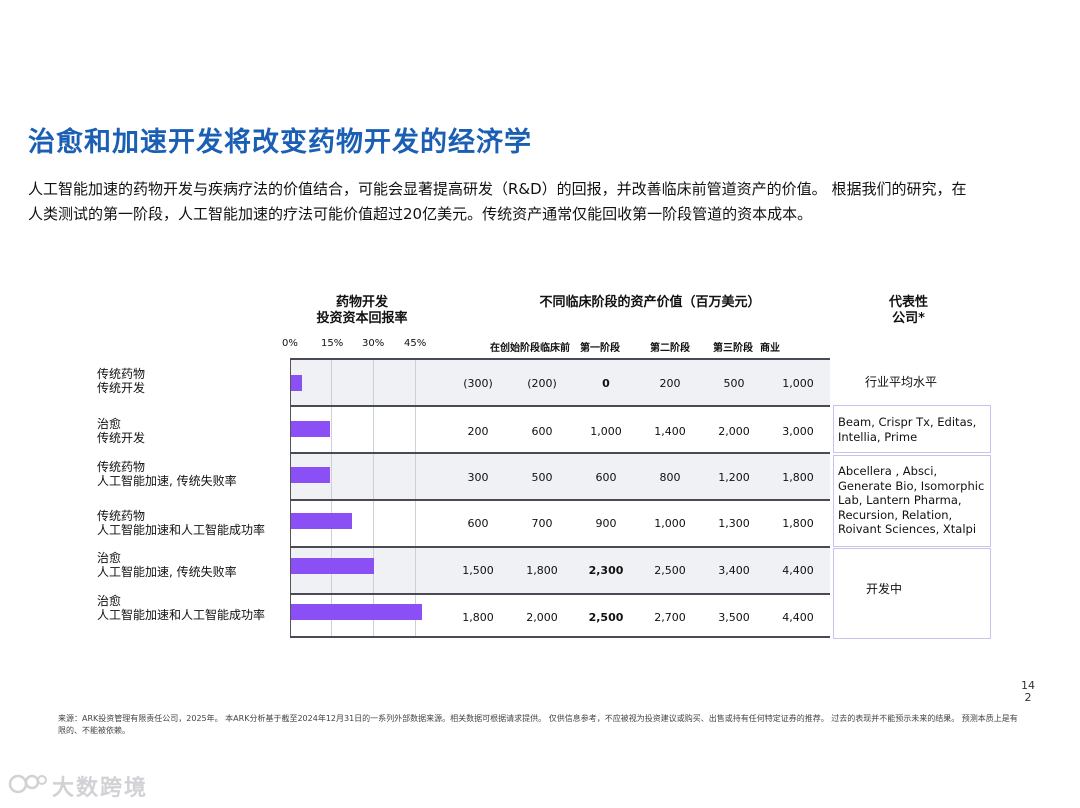  Describe the element at coordinates (770, 346) in the screenshot. I see `stage-header: 商业` at that location.